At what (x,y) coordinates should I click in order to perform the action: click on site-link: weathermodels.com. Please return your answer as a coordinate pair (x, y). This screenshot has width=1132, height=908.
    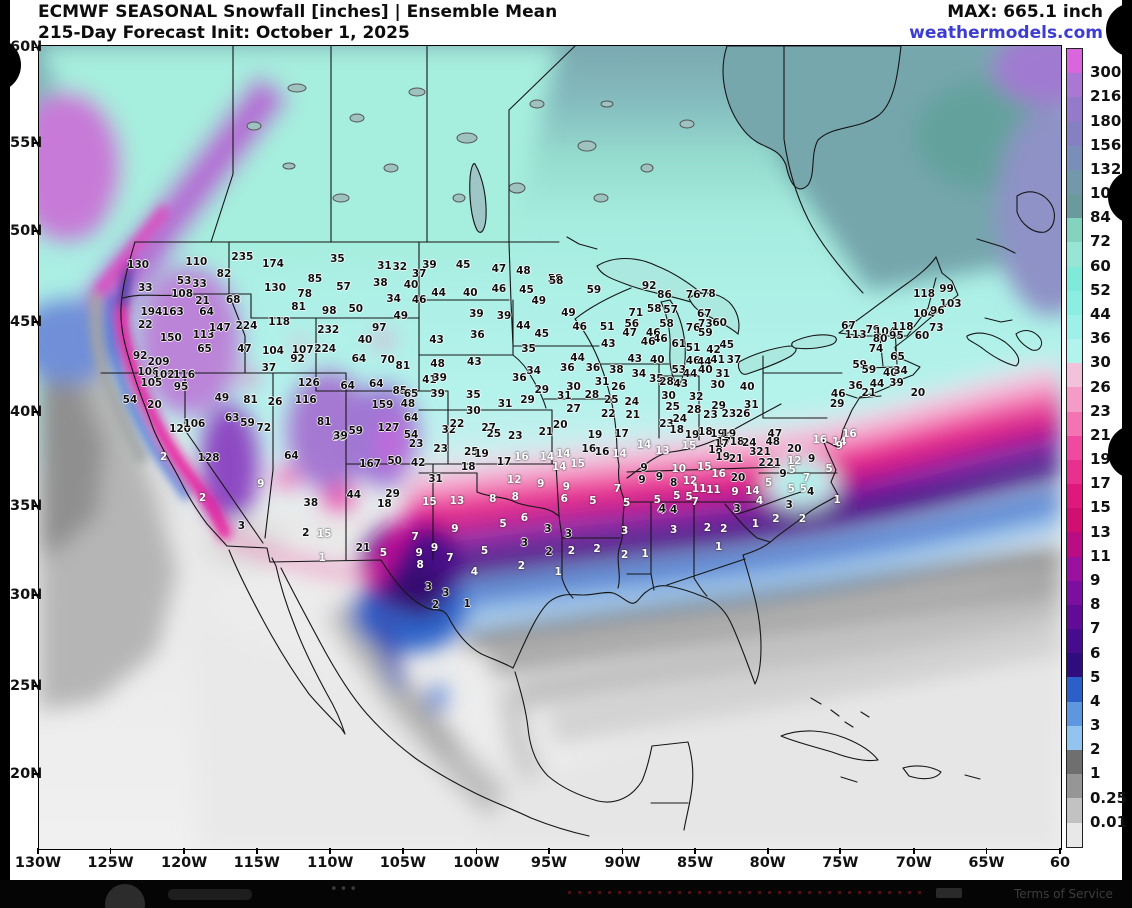
    Looking at the image, I should click on (1006, 33).